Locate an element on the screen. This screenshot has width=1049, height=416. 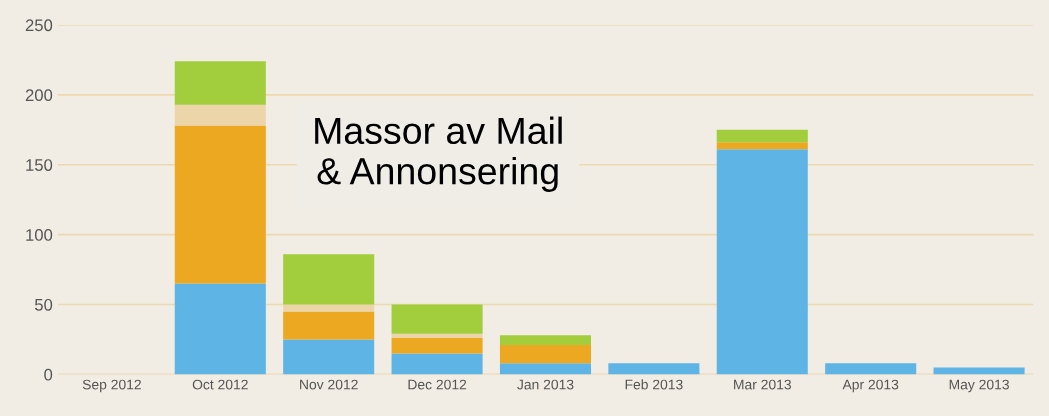
y-tick-label: 200 is located at coordinates (39, 95).